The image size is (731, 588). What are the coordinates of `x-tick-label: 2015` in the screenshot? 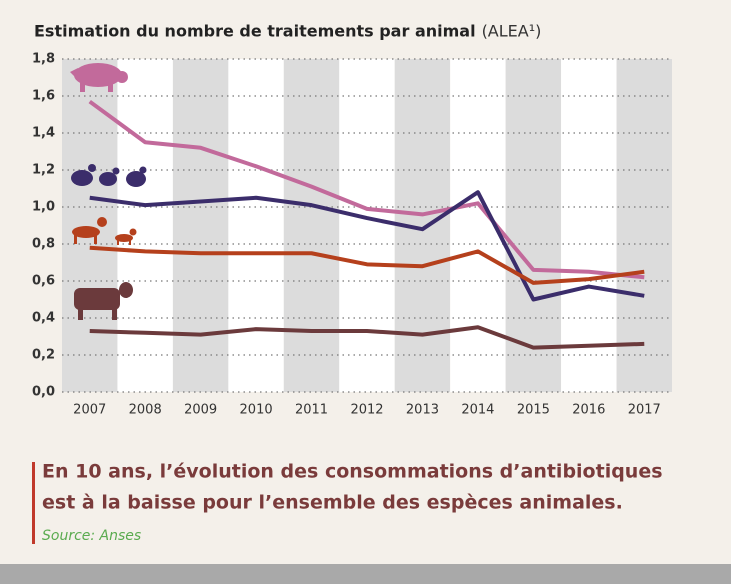 It's located at (533, 410).